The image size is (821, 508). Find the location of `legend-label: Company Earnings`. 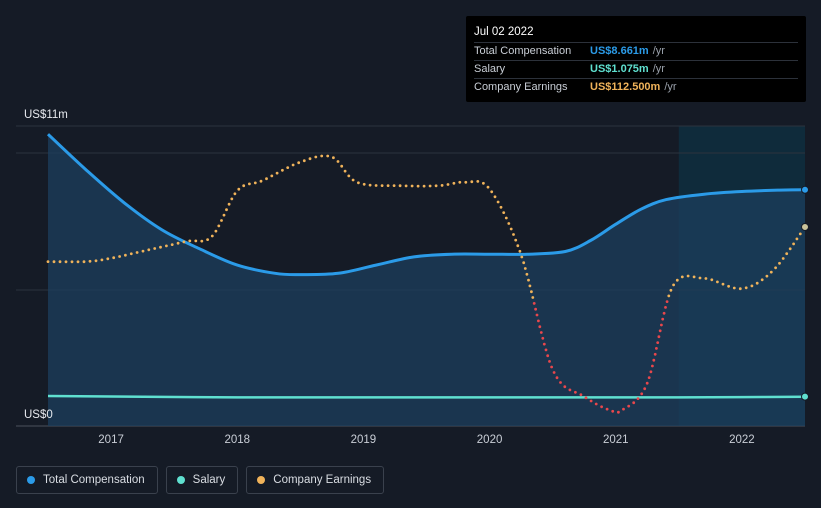

legend-label: Company Earnings is located at coordinates (322, 480).